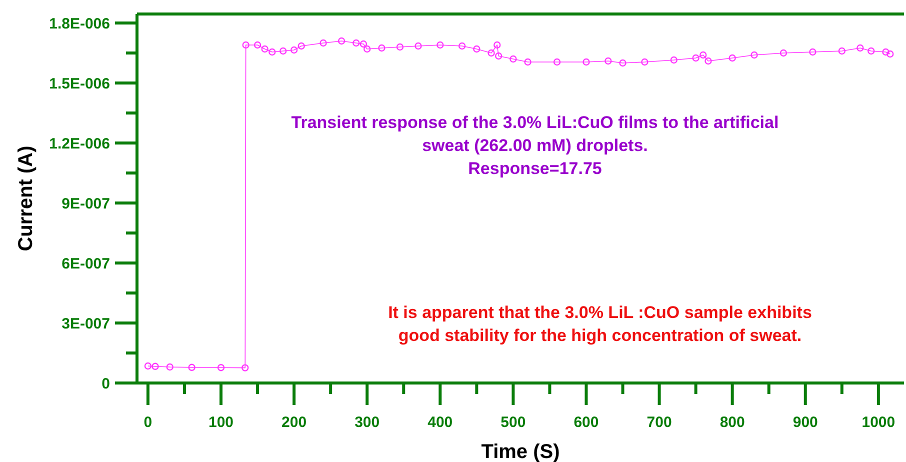  Describe the element at coordinates (86, 203) in the screenshot. I see `y-tick-label: 9E-007` at that location.